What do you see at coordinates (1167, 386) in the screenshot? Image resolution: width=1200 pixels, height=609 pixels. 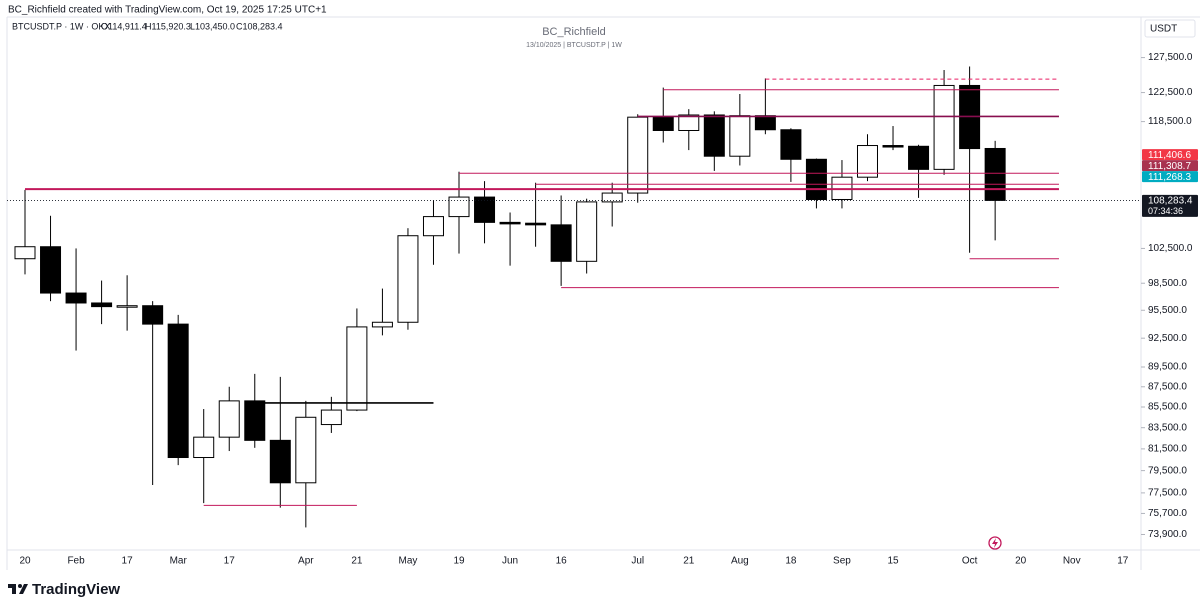 I see `y-tick-label: 87,500.0` at bounding box center [1167, 386].